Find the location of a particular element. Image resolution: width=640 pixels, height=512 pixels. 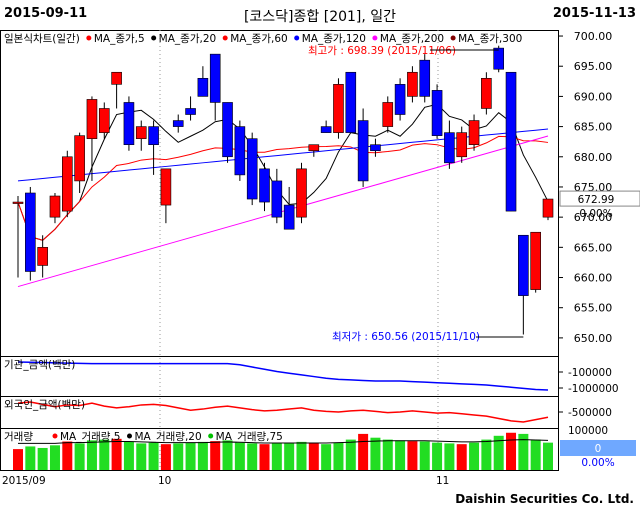

chart-header: 2015-09-11 [코스닥]종합 [201], 일간 2015-11-13 is located at coordinates (320, 14).